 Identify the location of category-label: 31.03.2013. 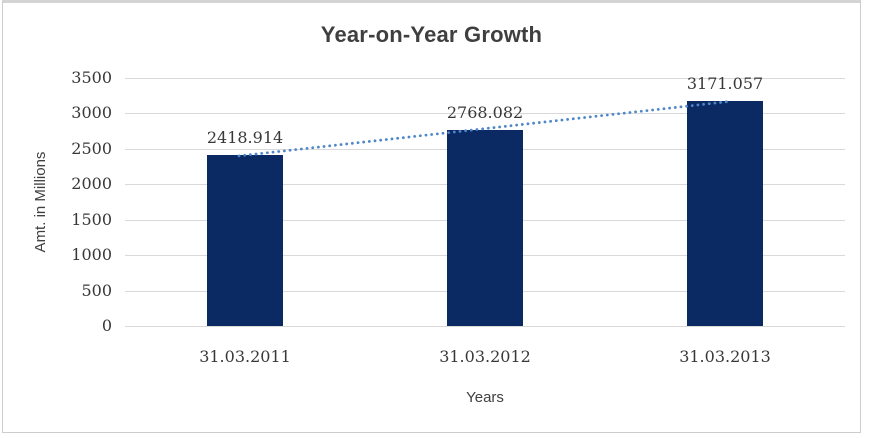
(725, 356).